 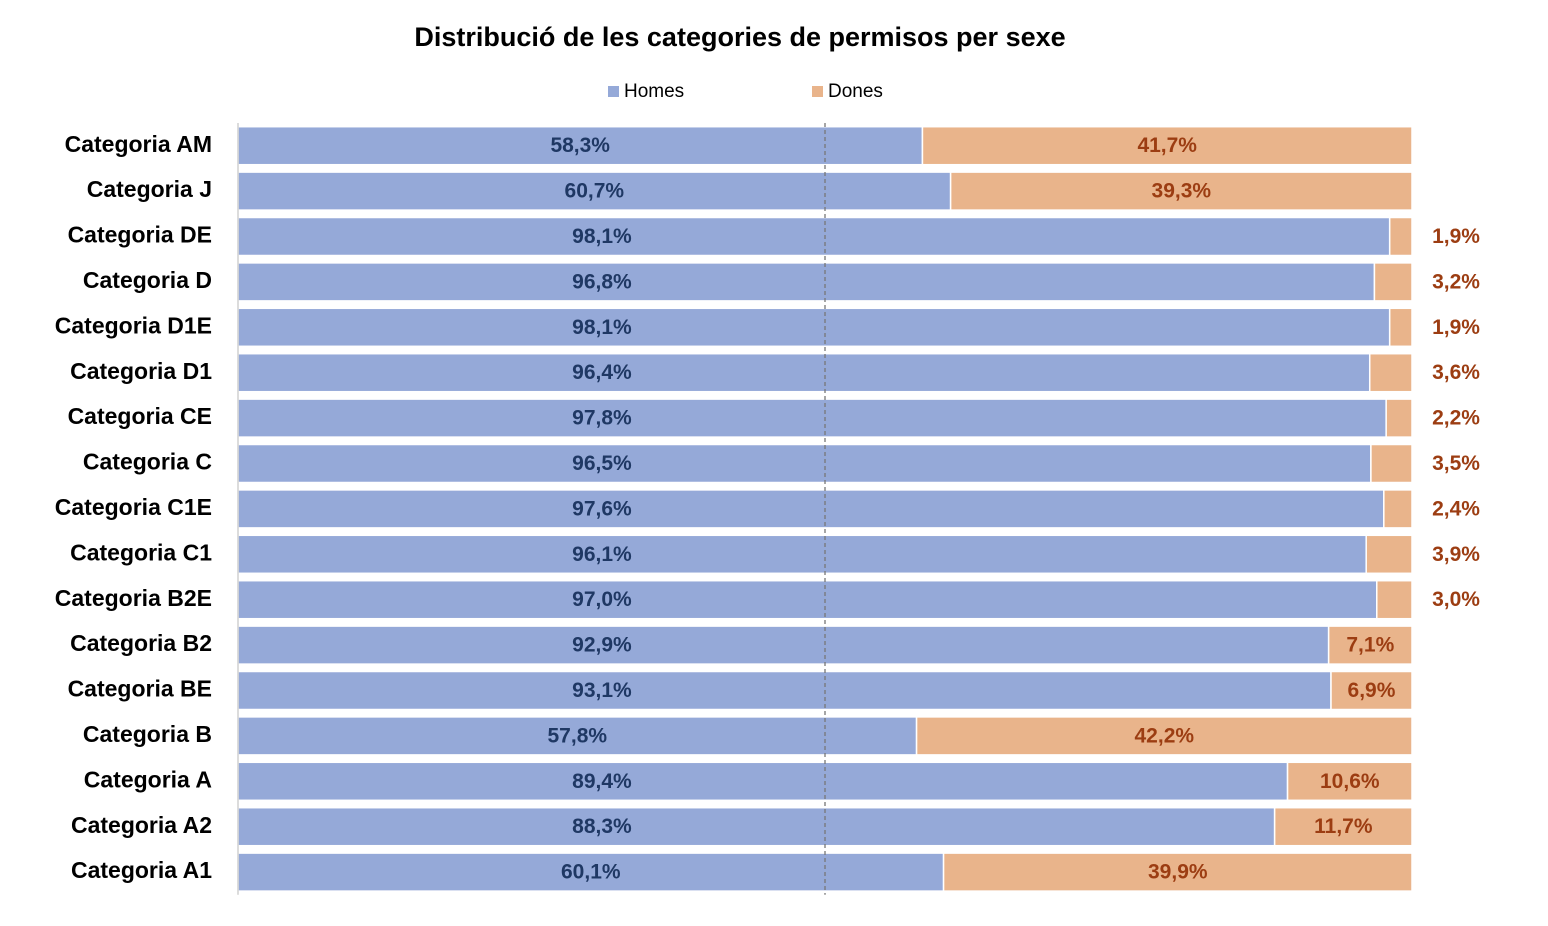 I want to click on data-label: 11,7%, so click(x=1343, y=826).